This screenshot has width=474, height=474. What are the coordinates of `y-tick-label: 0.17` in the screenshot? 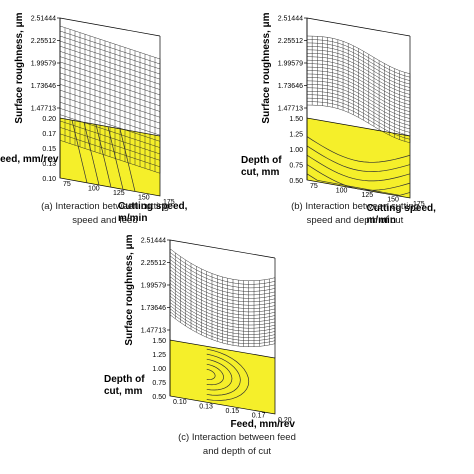 It's located at (259, 416).